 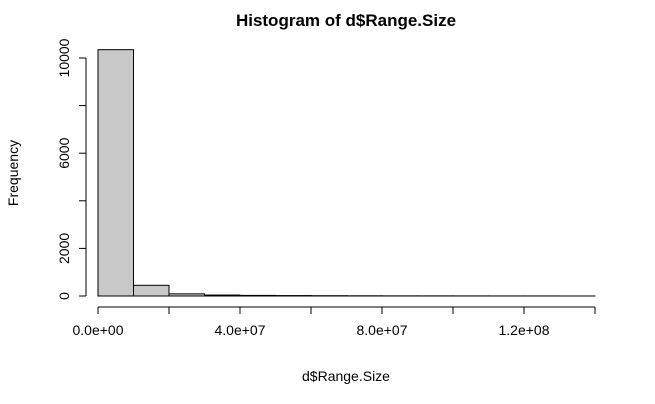 I want to click on y-tick-label: 2000, so click(x=64, y=248).